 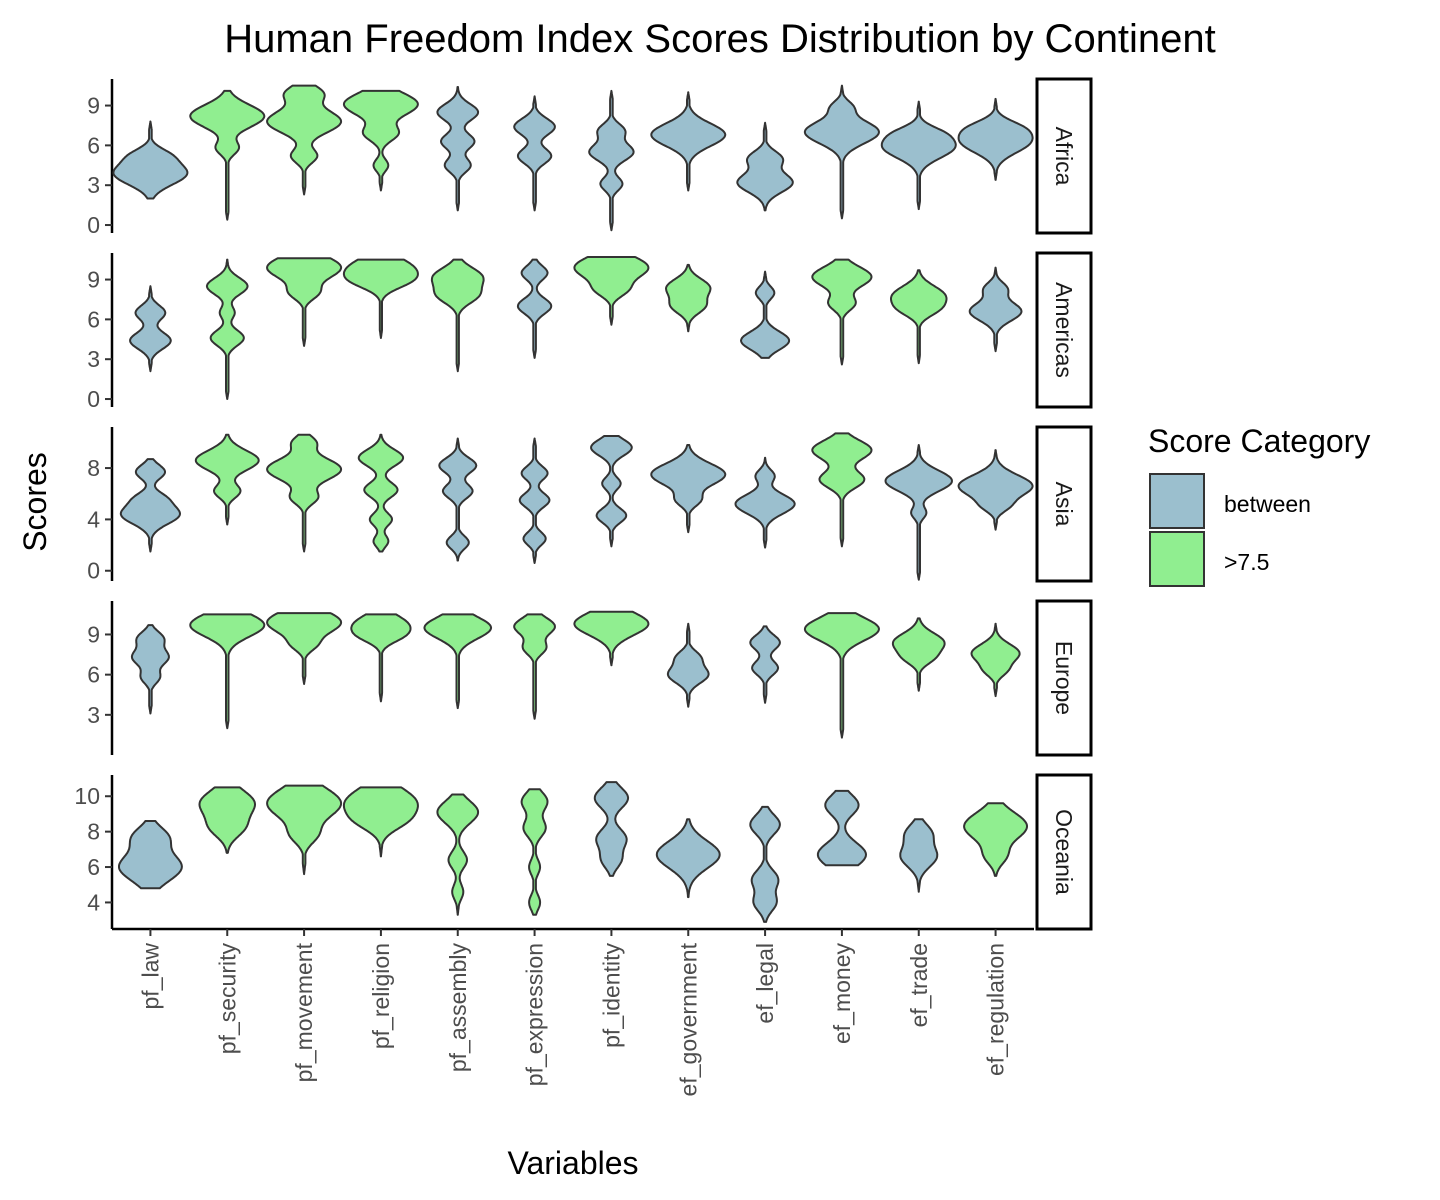 I want to click on violin-europe-pf-security, so click(x=227, y=671).